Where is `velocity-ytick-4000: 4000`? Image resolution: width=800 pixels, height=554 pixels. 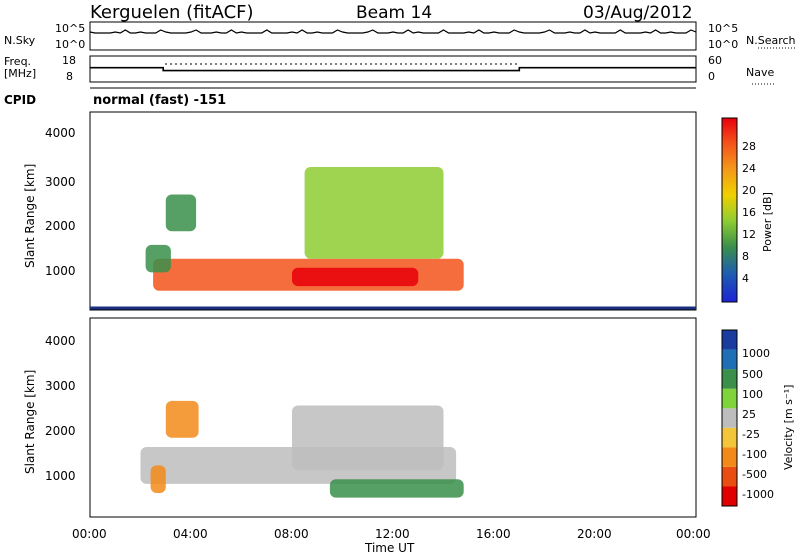
velocity-ytick-4000: 4000 is located at coordinates (60, 341).